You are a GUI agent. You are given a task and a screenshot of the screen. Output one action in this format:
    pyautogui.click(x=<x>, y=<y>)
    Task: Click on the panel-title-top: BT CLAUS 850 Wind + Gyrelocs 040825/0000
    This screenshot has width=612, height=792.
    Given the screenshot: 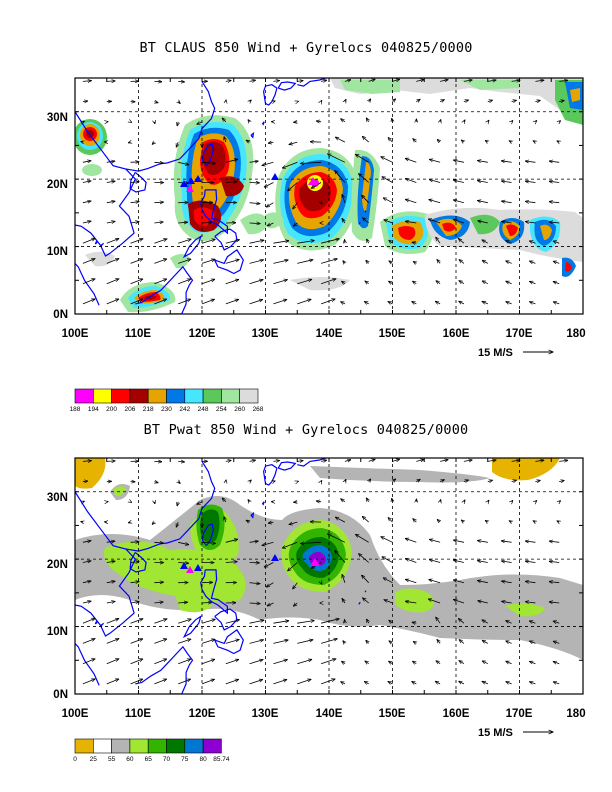 What is the action you would take?
    pyautogui.click(x=306, y=48)
    